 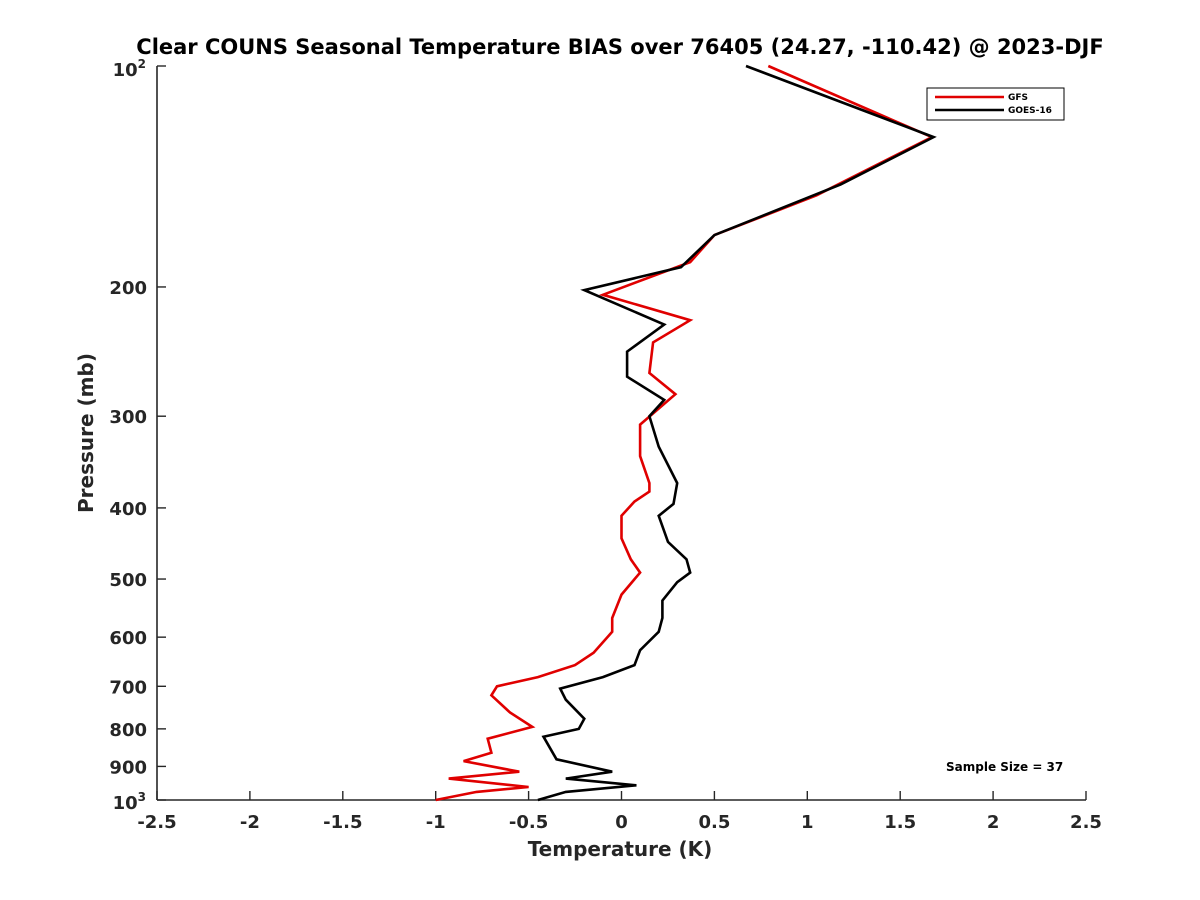 I want to click on legend-box, so click(x=995, y=104).